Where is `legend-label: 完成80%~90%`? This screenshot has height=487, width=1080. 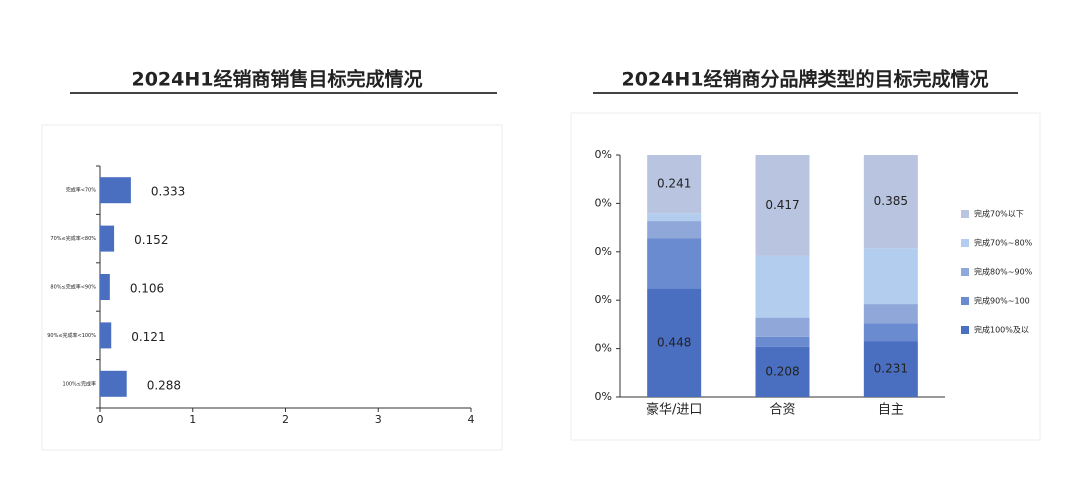 legend-label: 完成80%~90% is located at coordinates (1003, 272).